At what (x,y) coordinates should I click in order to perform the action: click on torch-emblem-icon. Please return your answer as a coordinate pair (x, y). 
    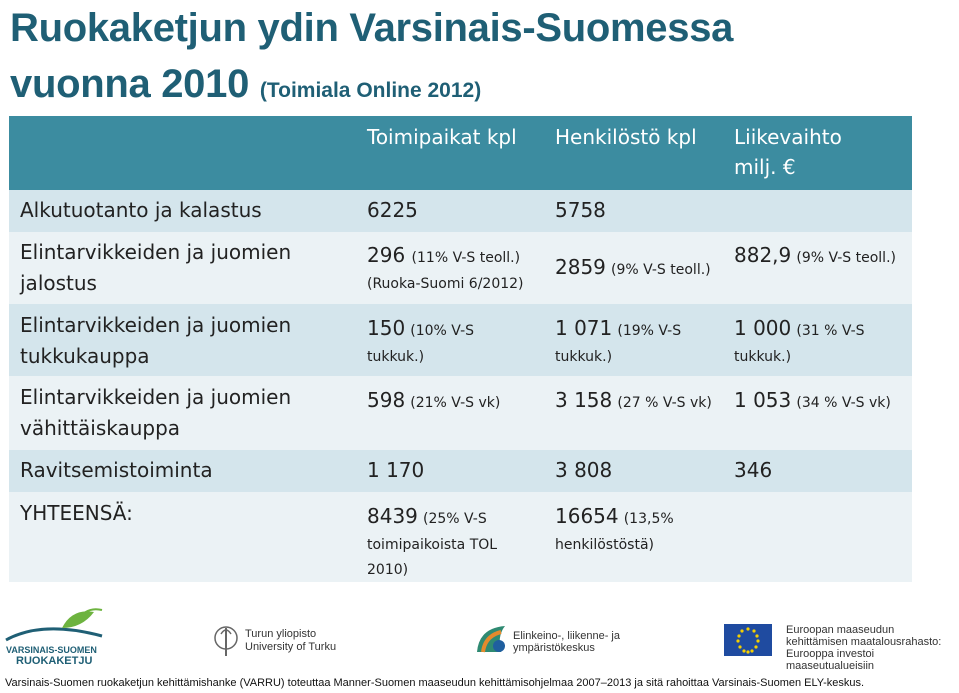
    Looking at the image, I should click on (226, 641).